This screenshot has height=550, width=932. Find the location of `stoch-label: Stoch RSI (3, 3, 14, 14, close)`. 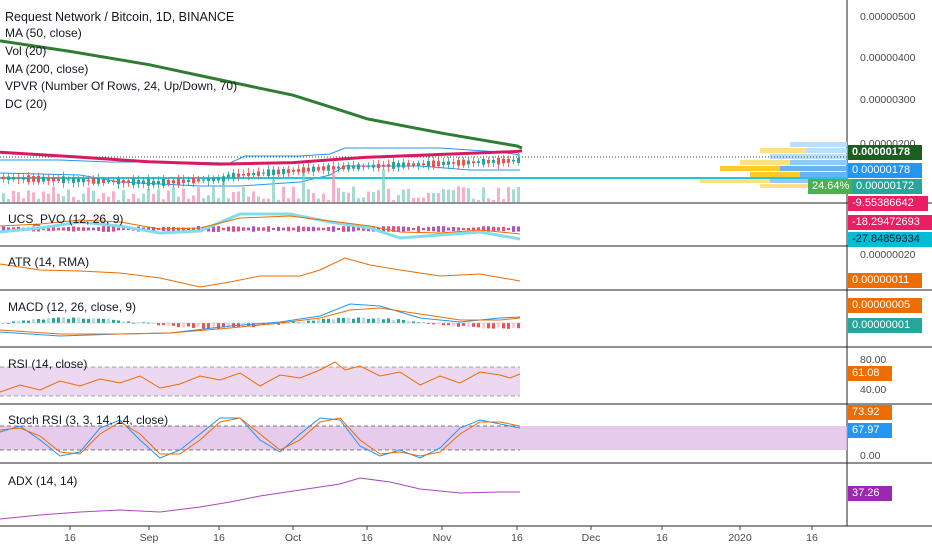

stoch-label: Stoch RSI (3, 3, 14, 14, close) is located at coordinates (88, 420).